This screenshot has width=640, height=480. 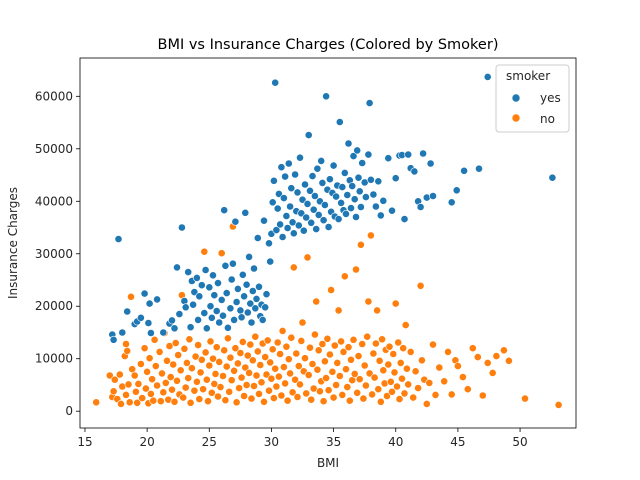 I want to click on x-axis-ticks: 15 20 25 30 35 40 45 50, so click(x=302, y=438).